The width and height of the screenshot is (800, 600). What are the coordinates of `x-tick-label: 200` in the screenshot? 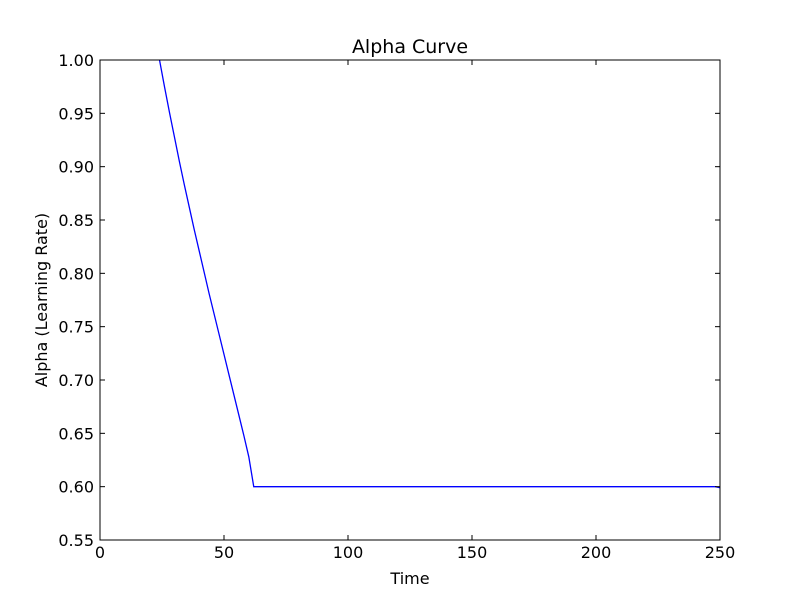 It's located at (596, 552).